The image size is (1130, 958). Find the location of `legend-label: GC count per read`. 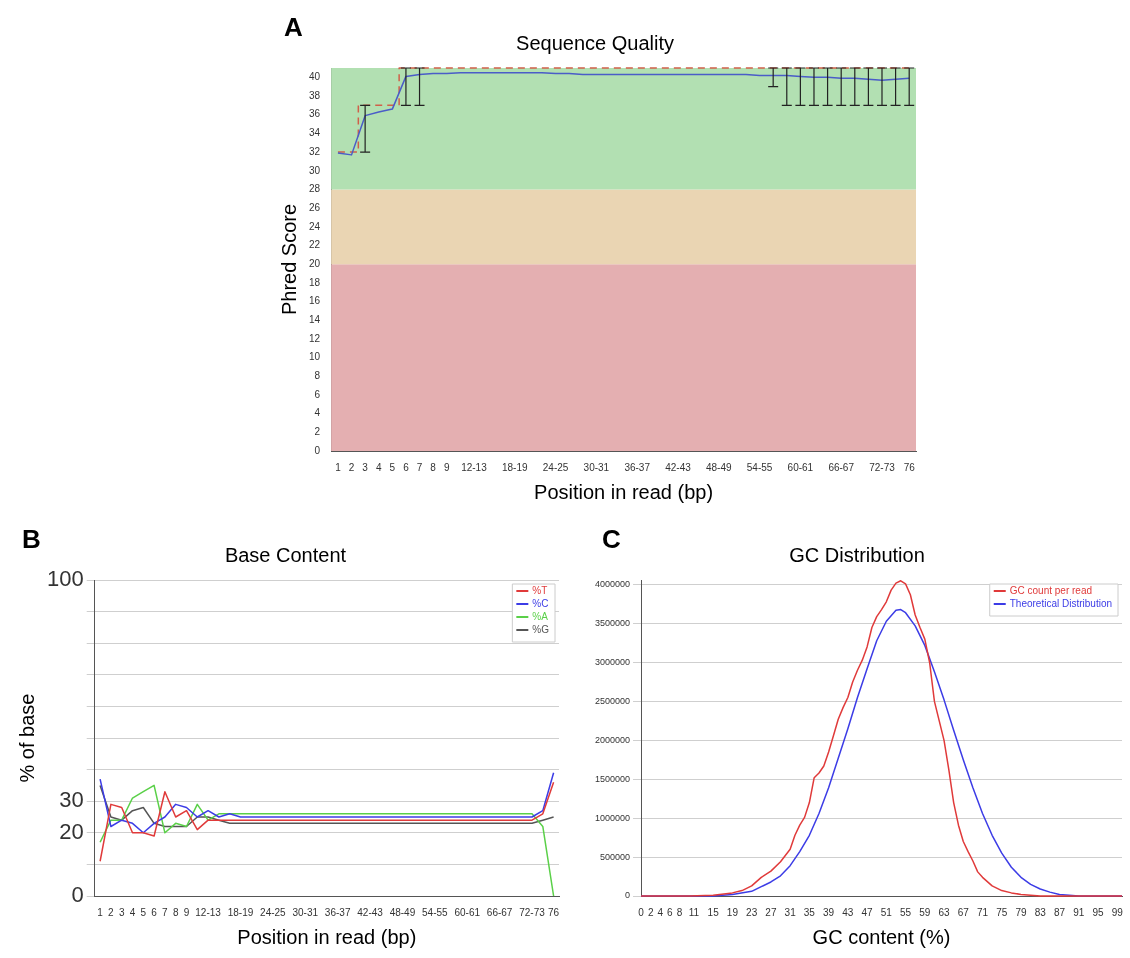

legend-label: GC count per read is located at coordinates (1050, 590).